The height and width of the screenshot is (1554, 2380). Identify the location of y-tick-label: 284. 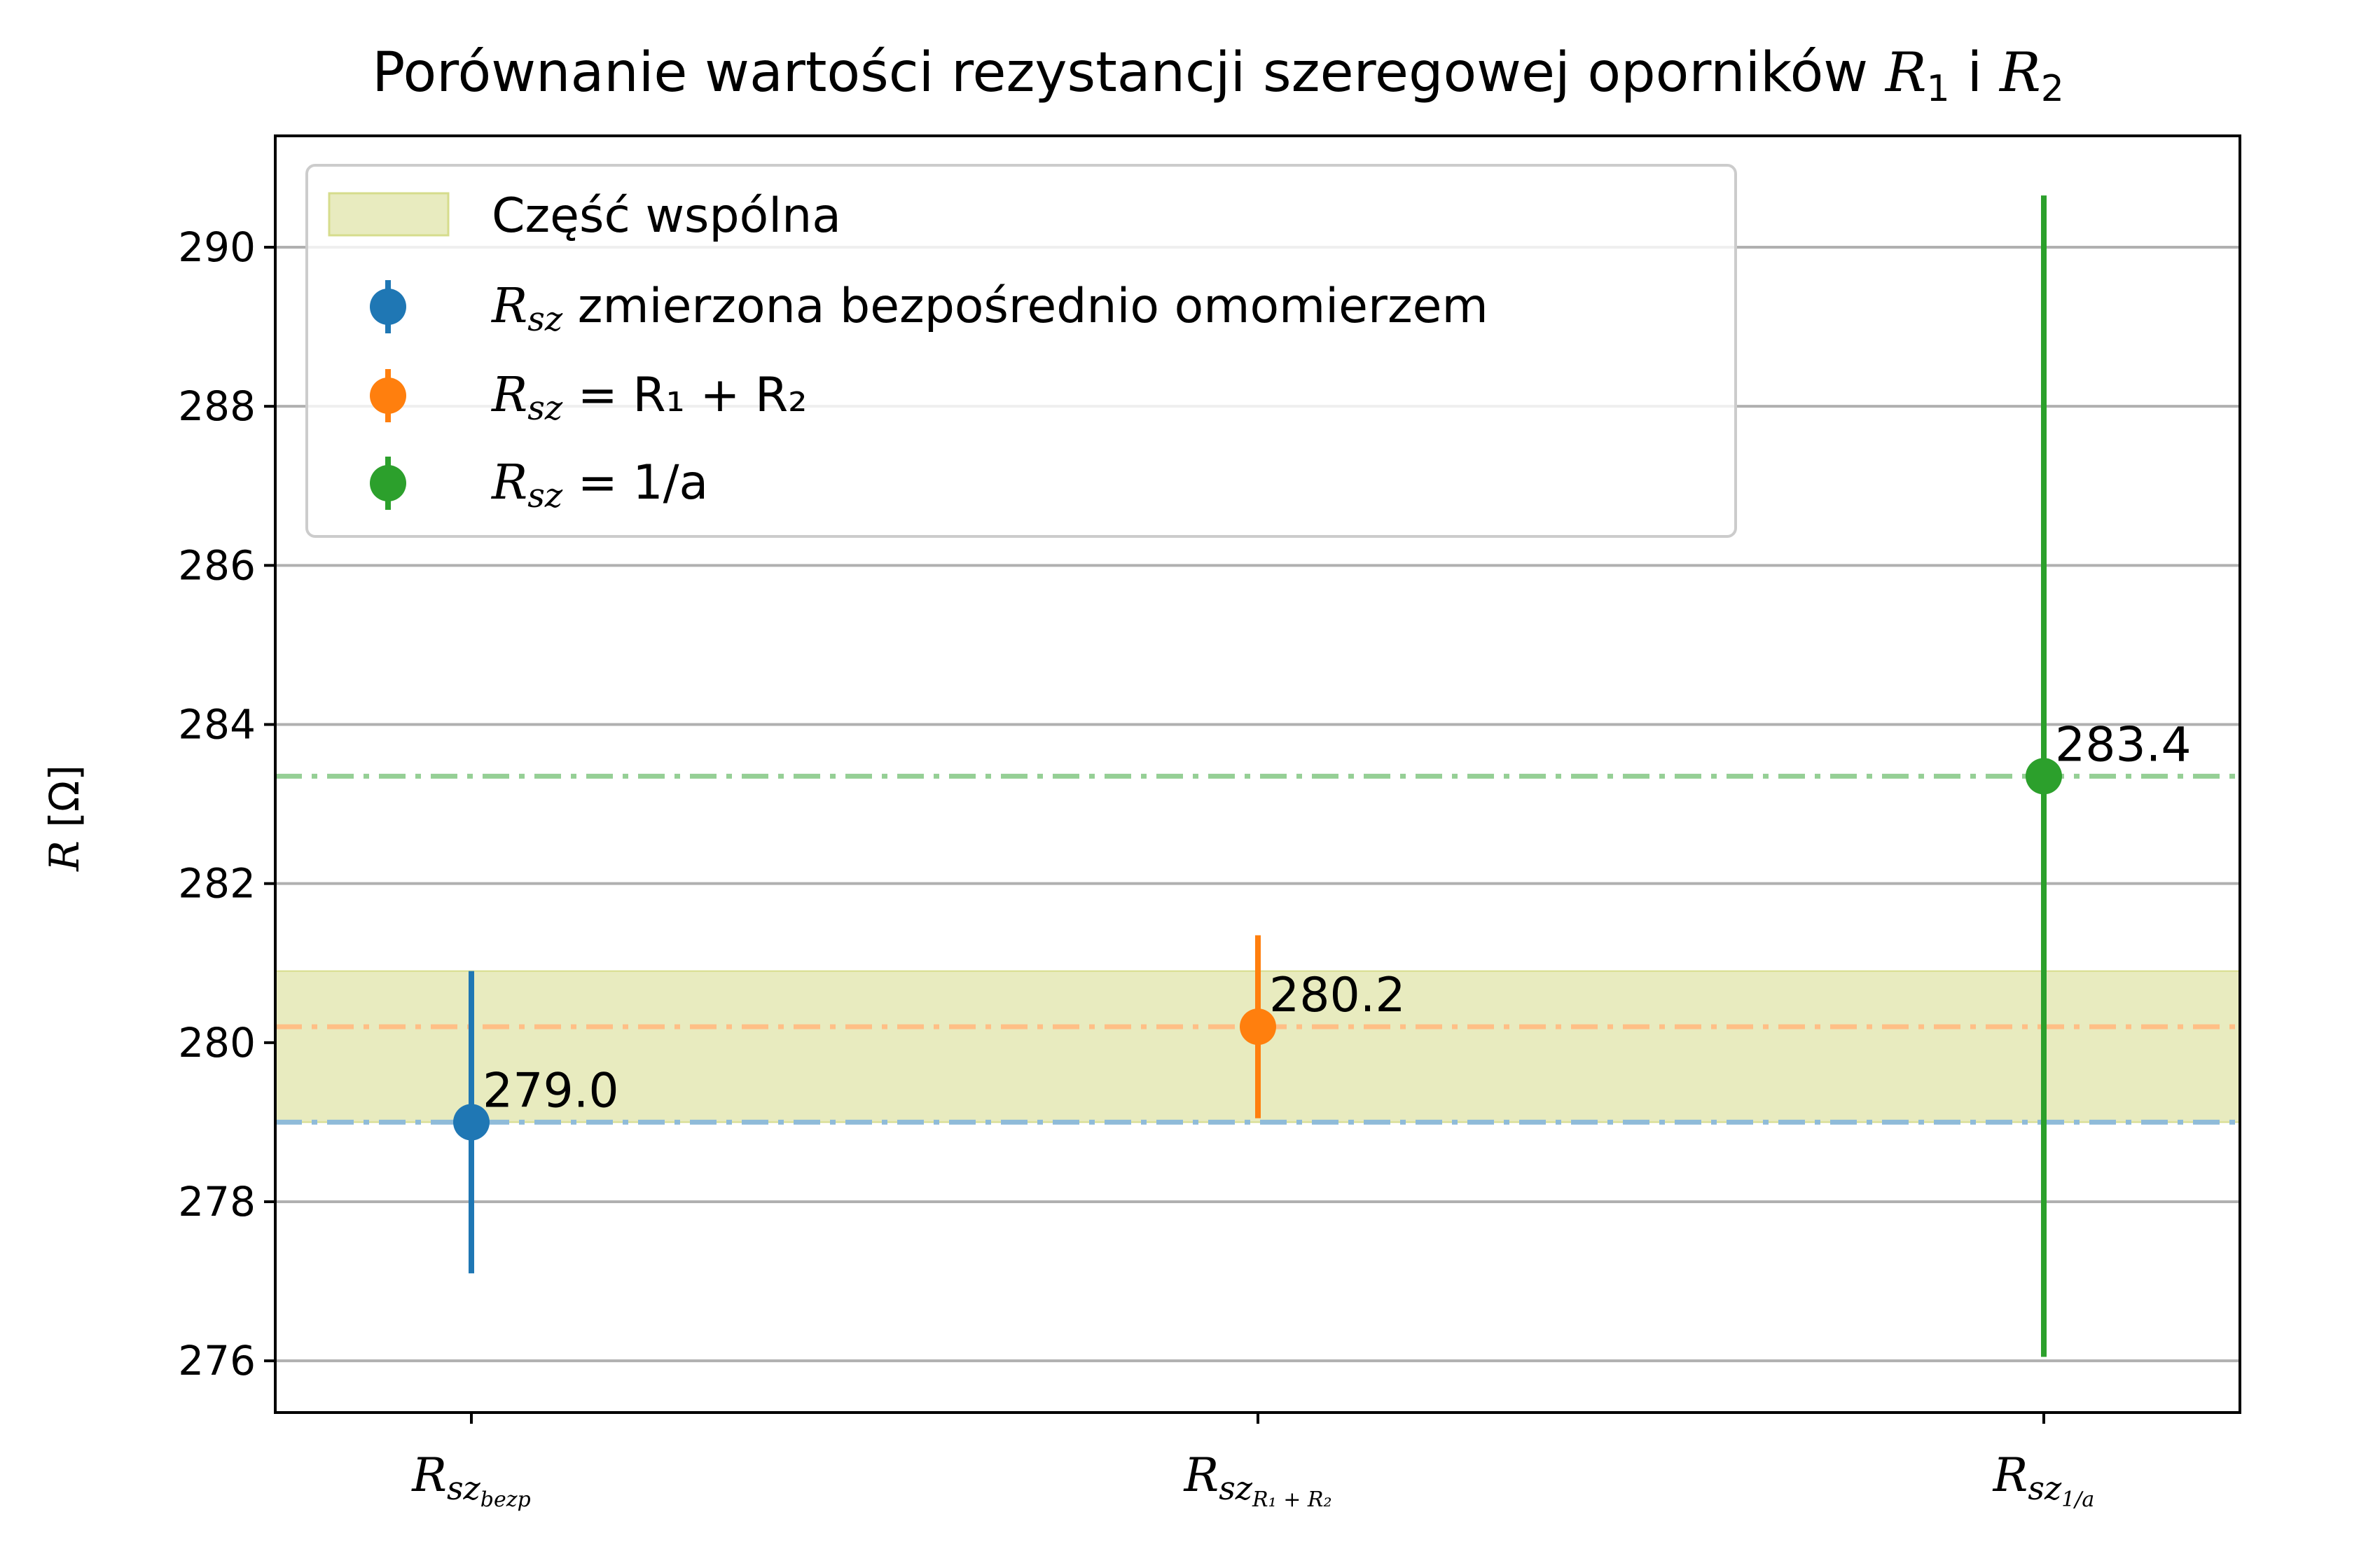
(217, 725).